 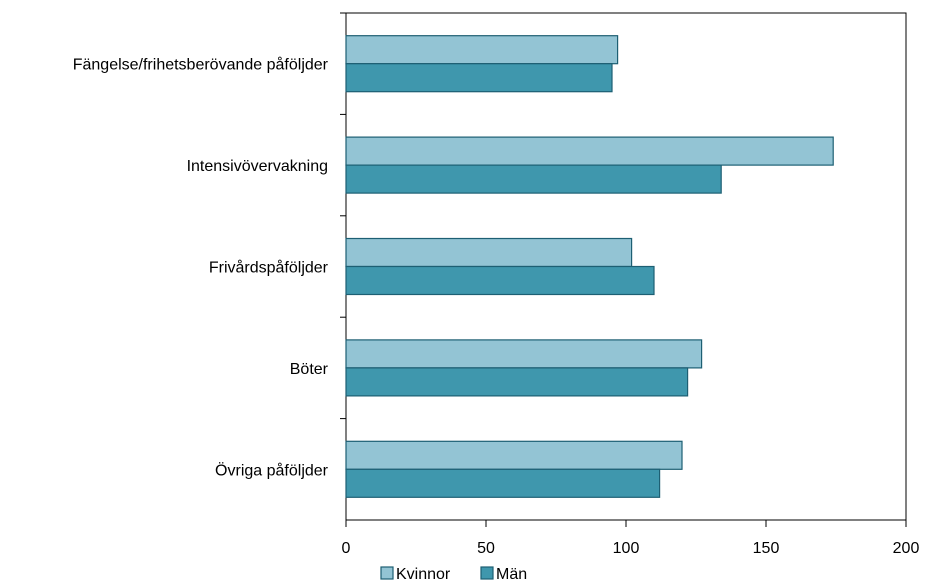 I want to click on x-axis-ticks: 0 50 100 150 200, so click(x=631, y=538).